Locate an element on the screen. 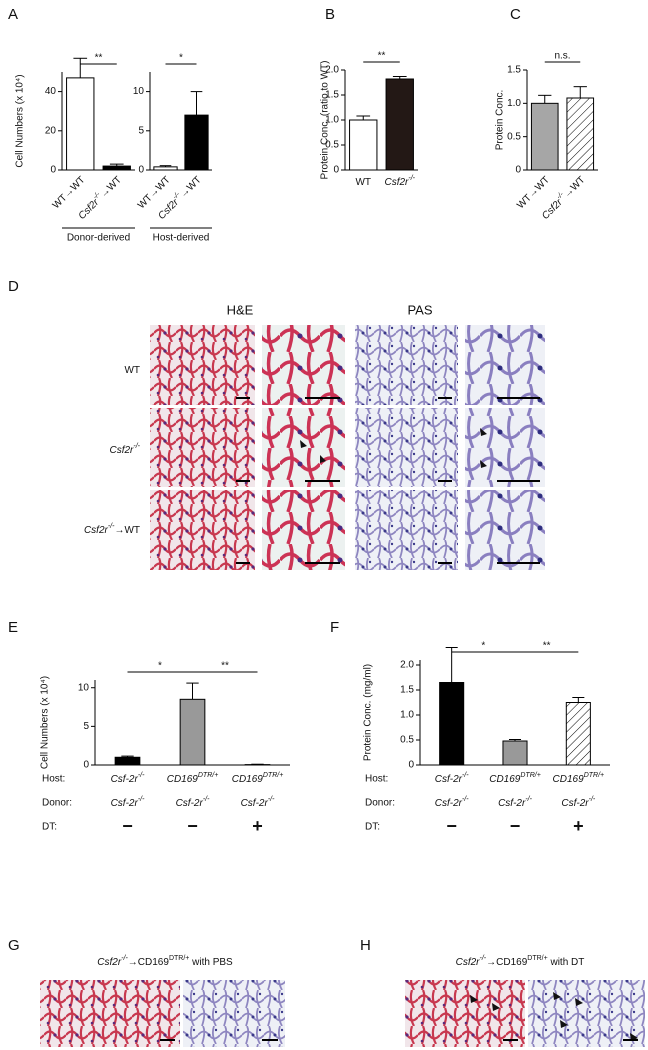  text-segment: →CD169 is located at coordinates (507, 962).